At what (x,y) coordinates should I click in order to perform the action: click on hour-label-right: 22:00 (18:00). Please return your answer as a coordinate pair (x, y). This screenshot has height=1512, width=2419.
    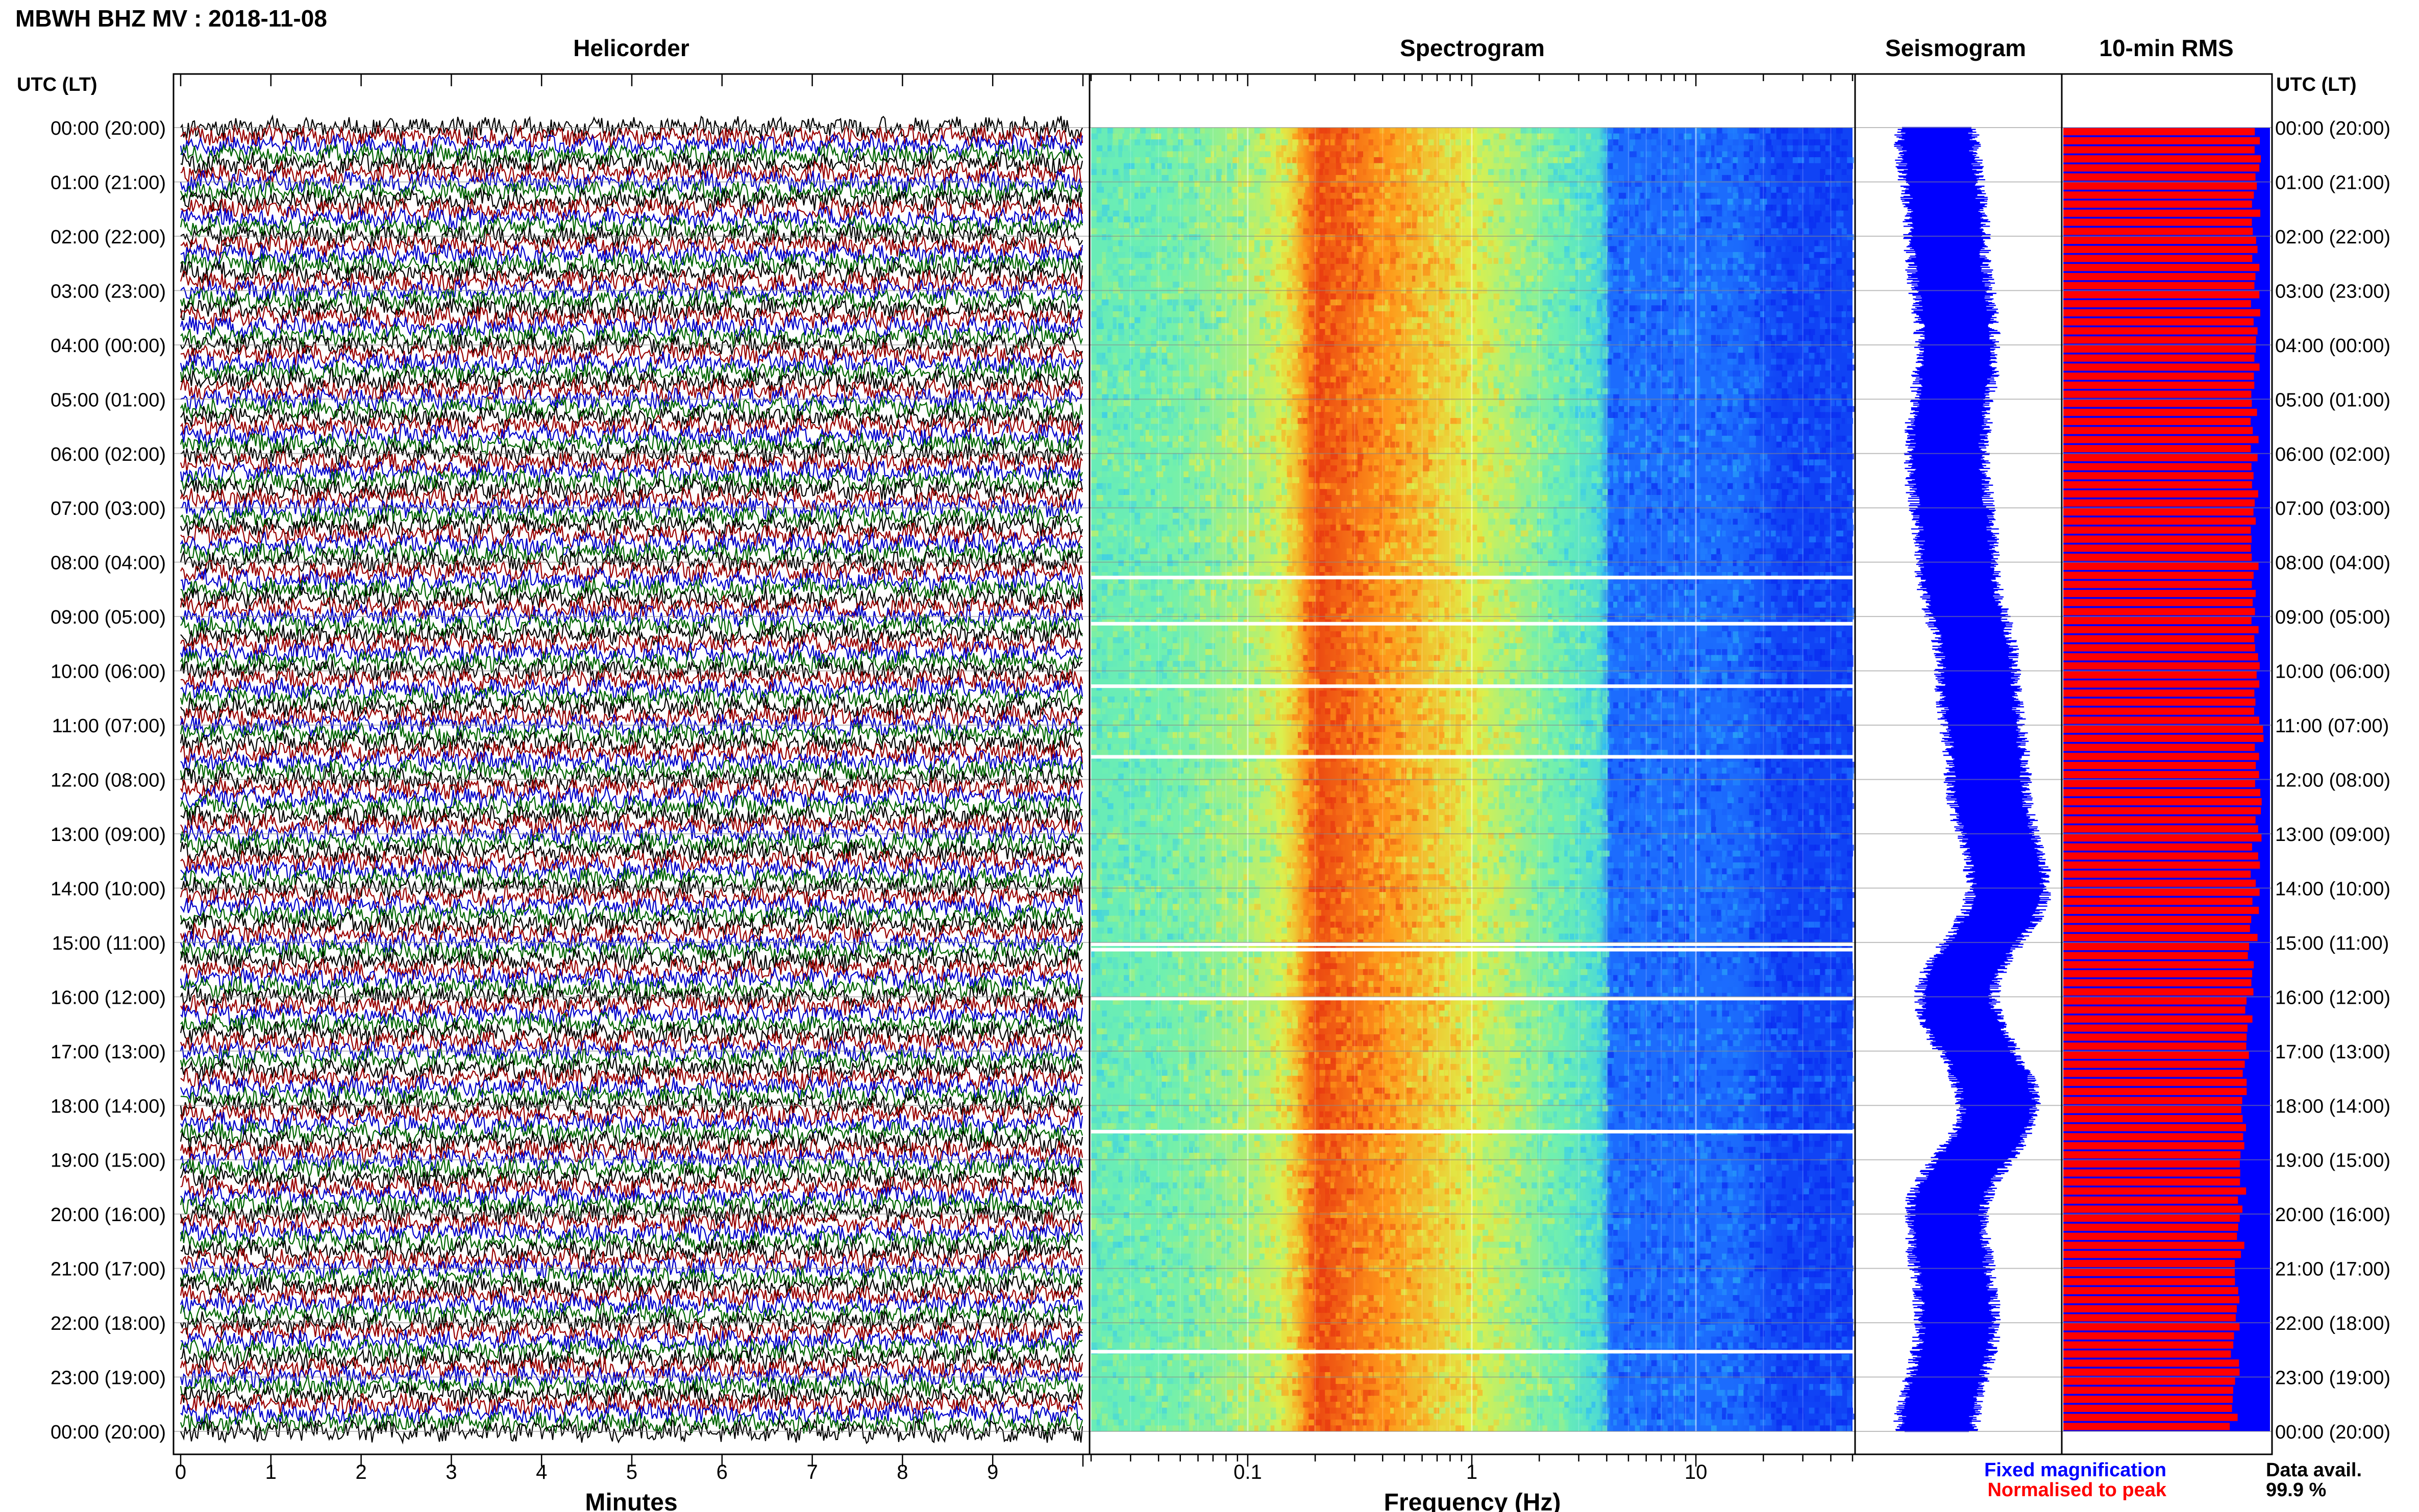
    Looking at the image, I should click on (2332, 1323).